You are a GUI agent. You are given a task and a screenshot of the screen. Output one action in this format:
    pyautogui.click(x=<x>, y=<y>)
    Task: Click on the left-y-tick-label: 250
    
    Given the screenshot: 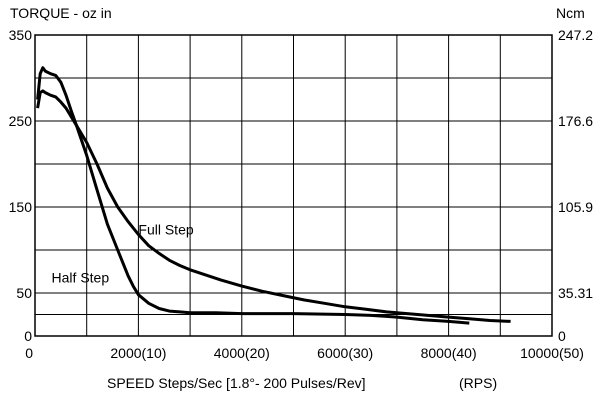 What is the action you would take?
    pyautogui.click(x=21, y=121)
    